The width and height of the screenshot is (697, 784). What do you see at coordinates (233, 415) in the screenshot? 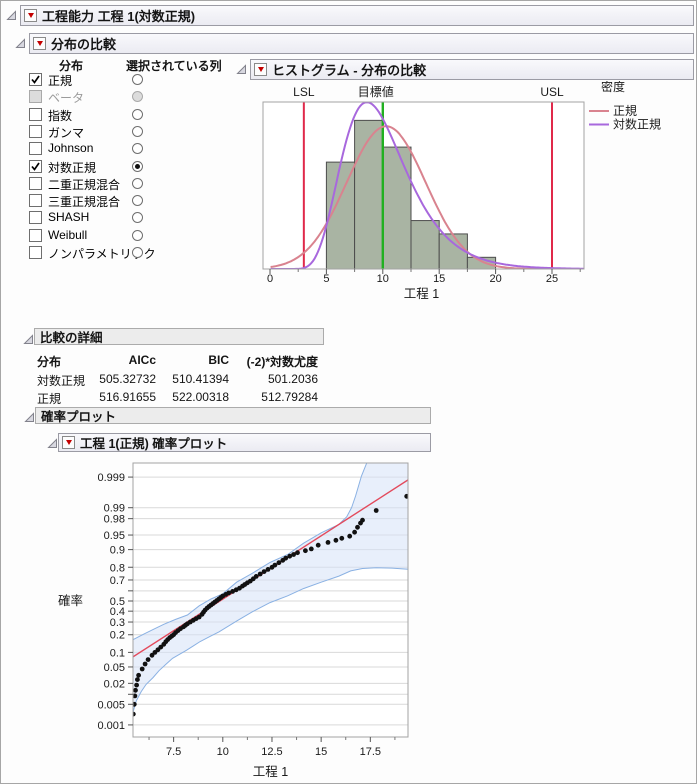
I see `outline-header-prob-plots: 確率プロット` at bounding box center [233, 415].